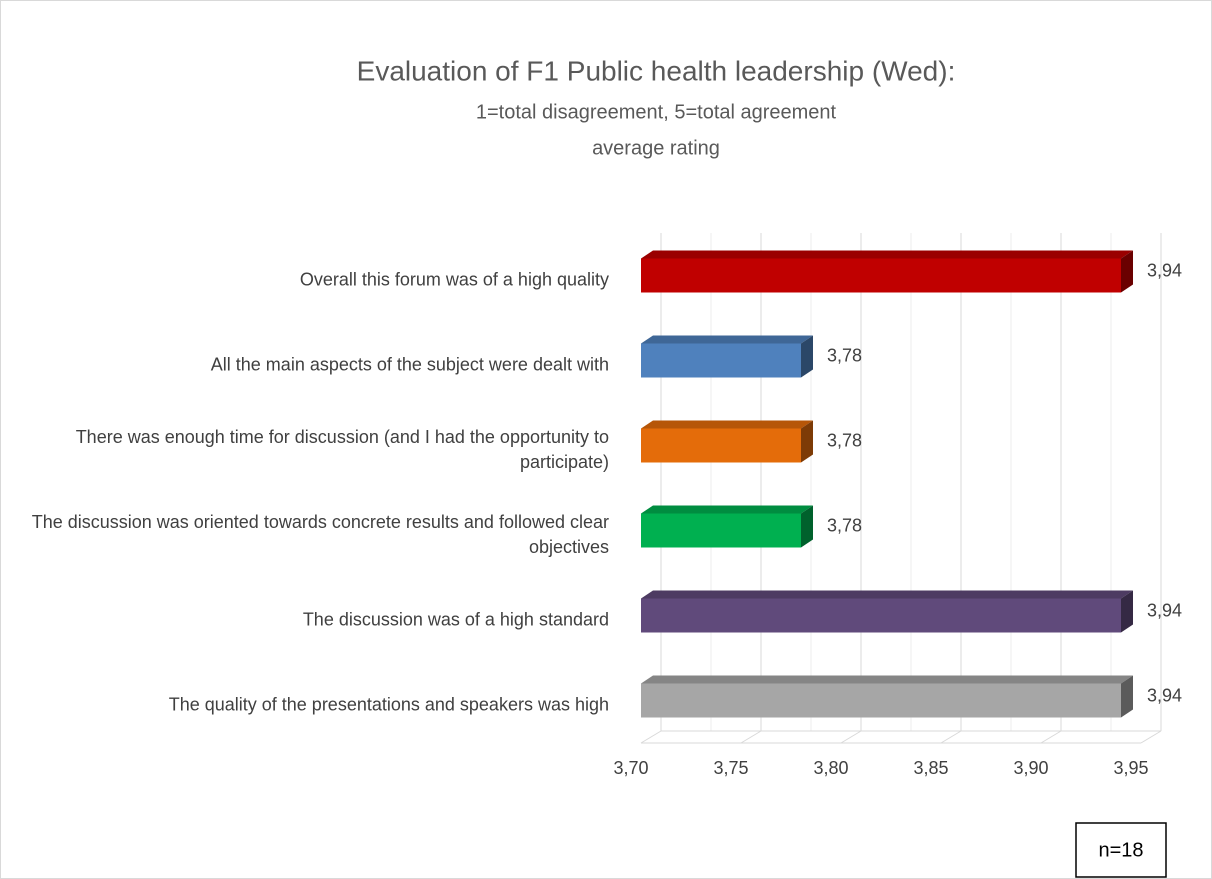  Describe the element at coordinates (830, 768) in the screenshot. I see `x-tick-label: 3,80` at that location.